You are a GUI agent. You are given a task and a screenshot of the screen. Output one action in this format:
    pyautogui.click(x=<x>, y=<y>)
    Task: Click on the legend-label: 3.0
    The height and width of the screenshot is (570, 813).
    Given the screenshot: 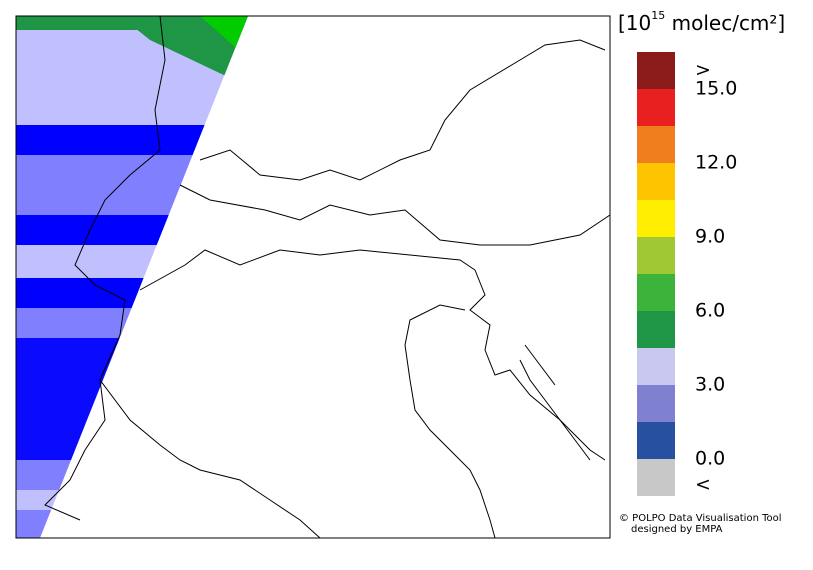 What is the action you would take?
    pyautogui.click(x=710, y=385)
    